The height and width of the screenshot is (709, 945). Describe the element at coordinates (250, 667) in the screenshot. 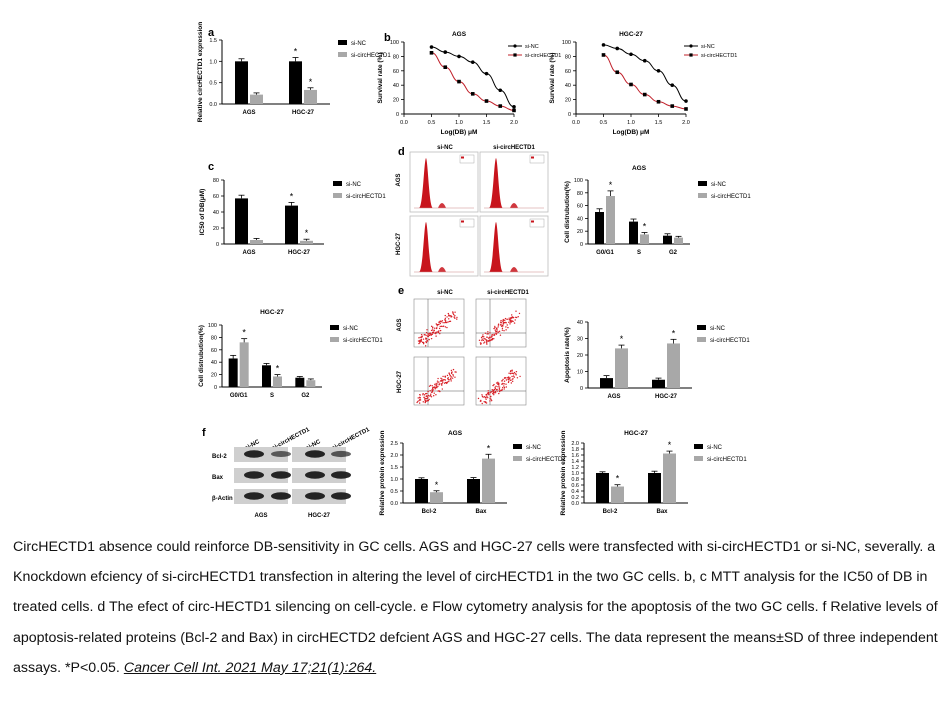

I see `citation-link: Cancer Cell Int. 2021 May 17;21(1):264.` at that location.